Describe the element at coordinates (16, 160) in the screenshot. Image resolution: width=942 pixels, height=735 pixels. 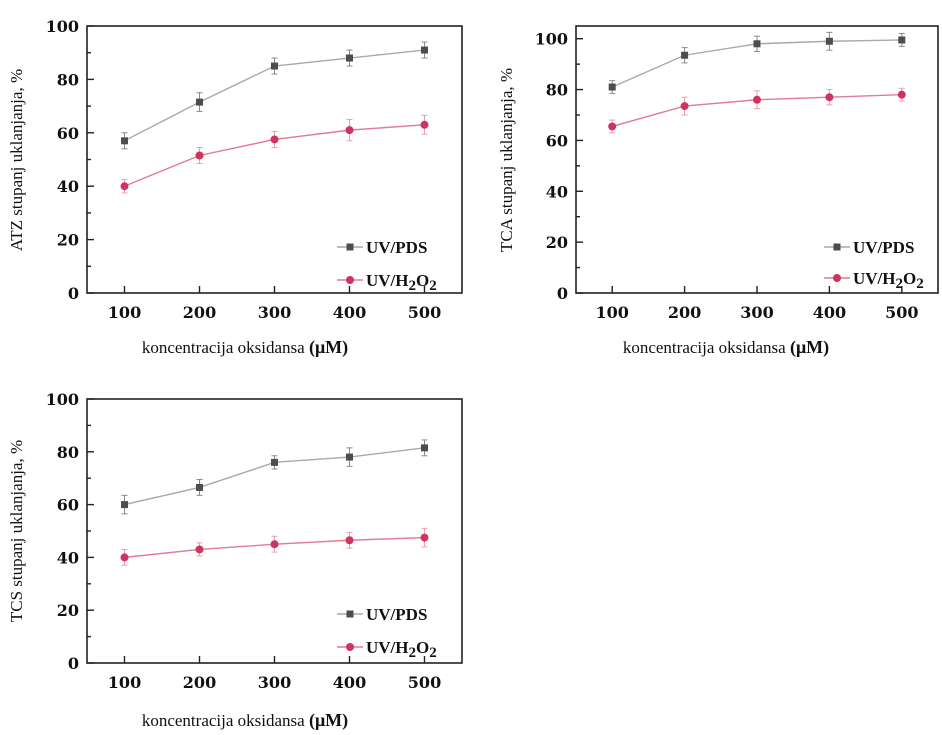
I see `y-axis-label: ATZ stupanj uklanjanja, %` at that location.